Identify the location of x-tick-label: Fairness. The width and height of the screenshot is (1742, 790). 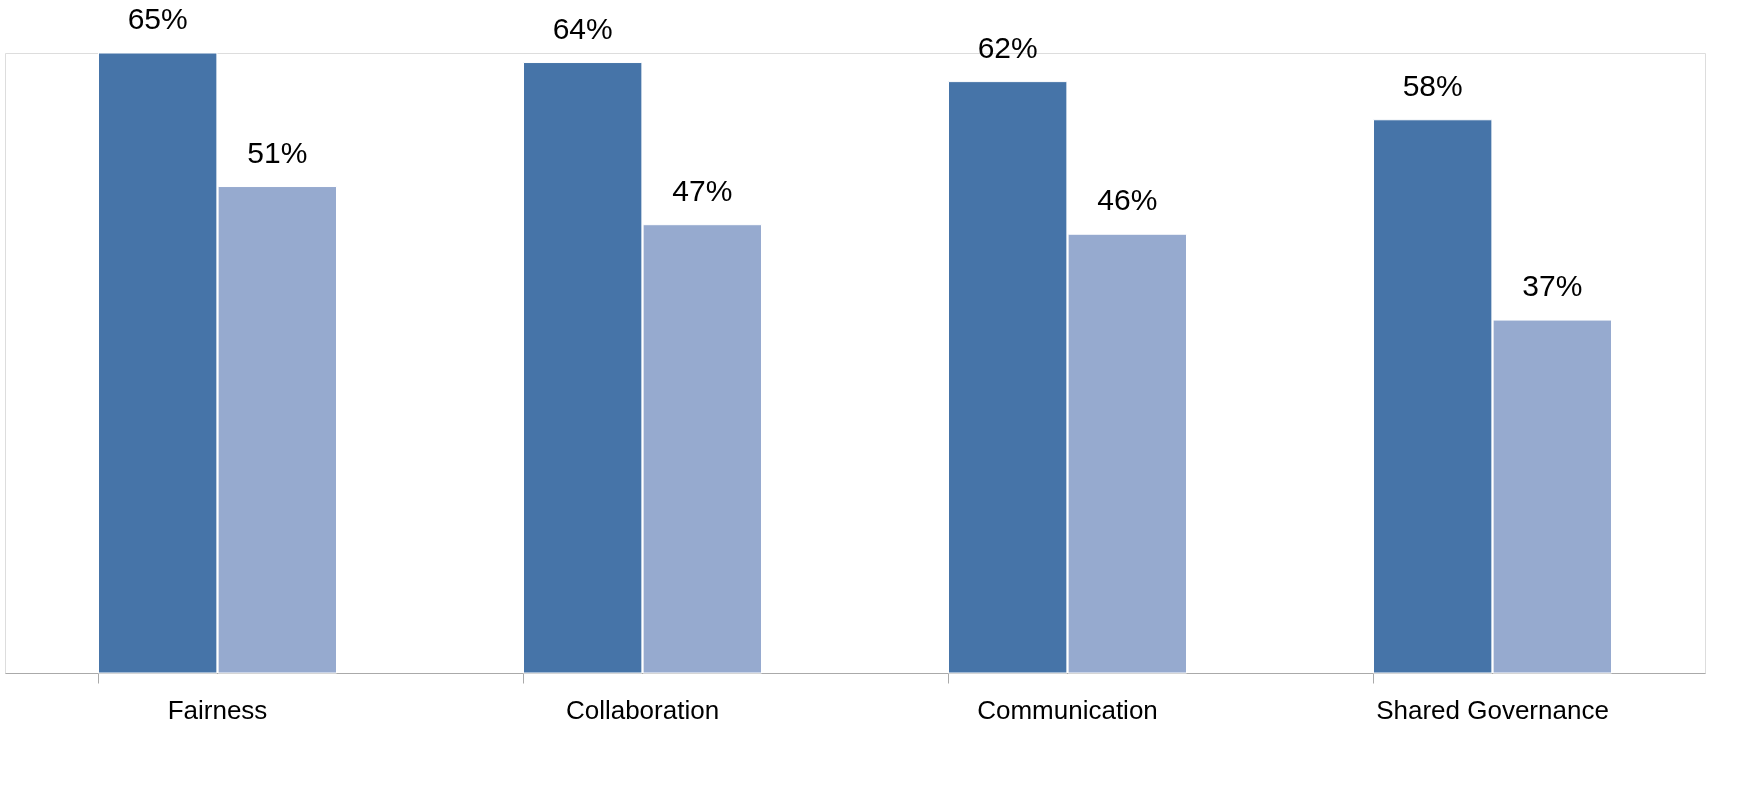
(217, 709).